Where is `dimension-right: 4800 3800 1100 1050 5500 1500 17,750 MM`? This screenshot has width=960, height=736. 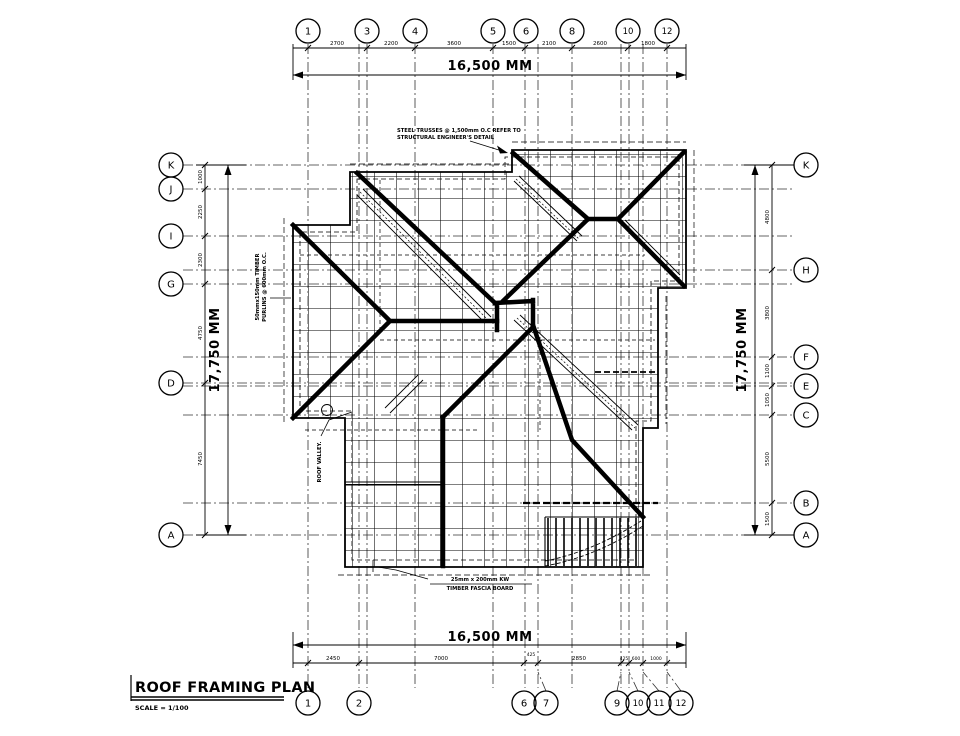
dimension-right: 4800 3800 1100 1050 5500 1500 17,750 MM is located at coordinates (764, 350).